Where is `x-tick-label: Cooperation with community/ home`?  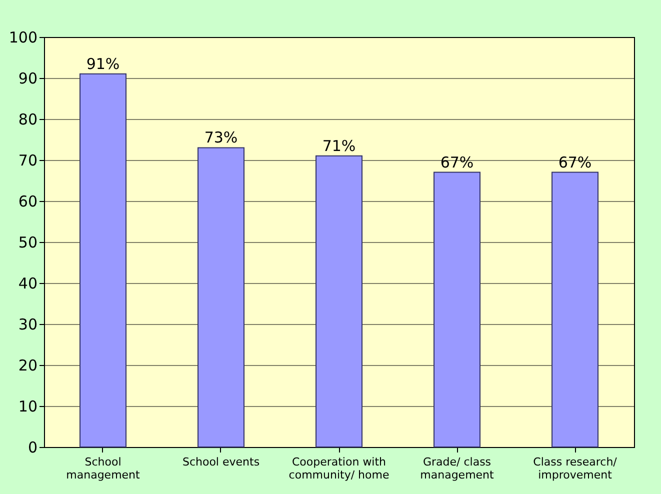 x-tick-label: Cooperation with community/ home is located at coordinates (339, 469).